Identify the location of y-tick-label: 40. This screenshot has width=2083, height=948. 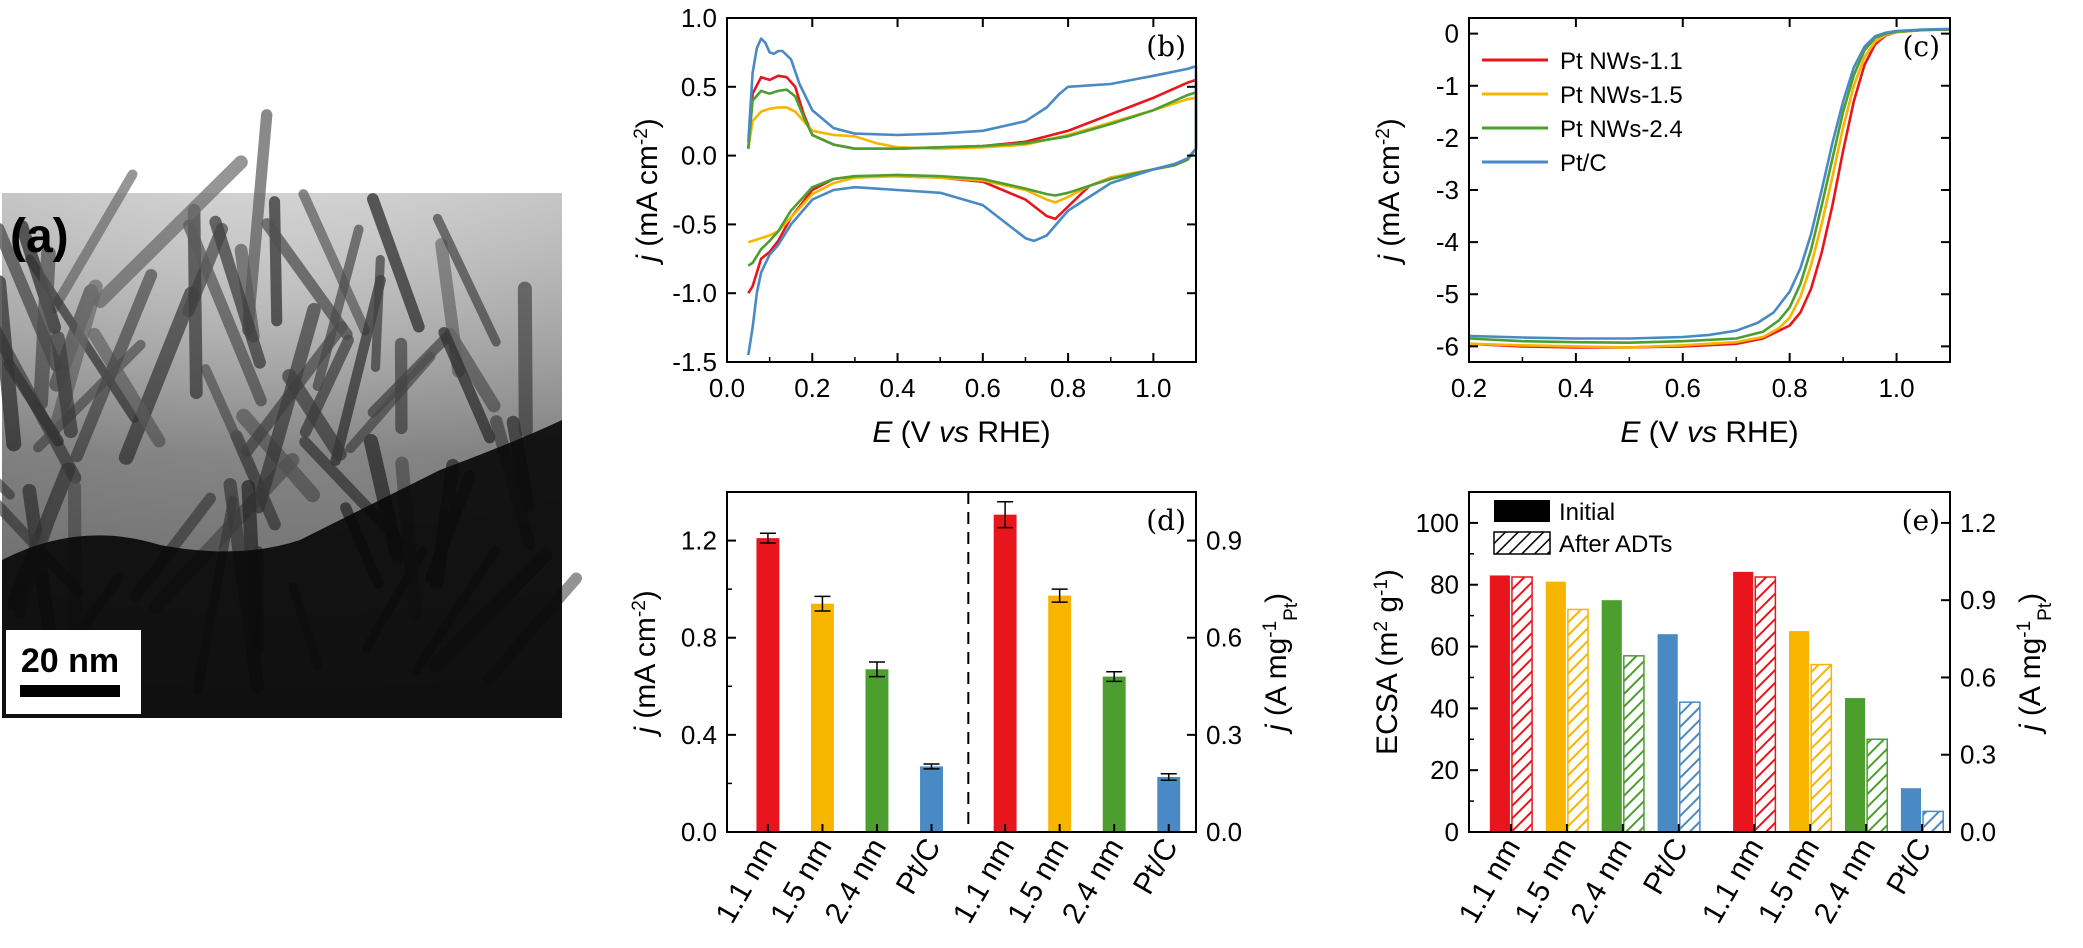
(1444, 708).